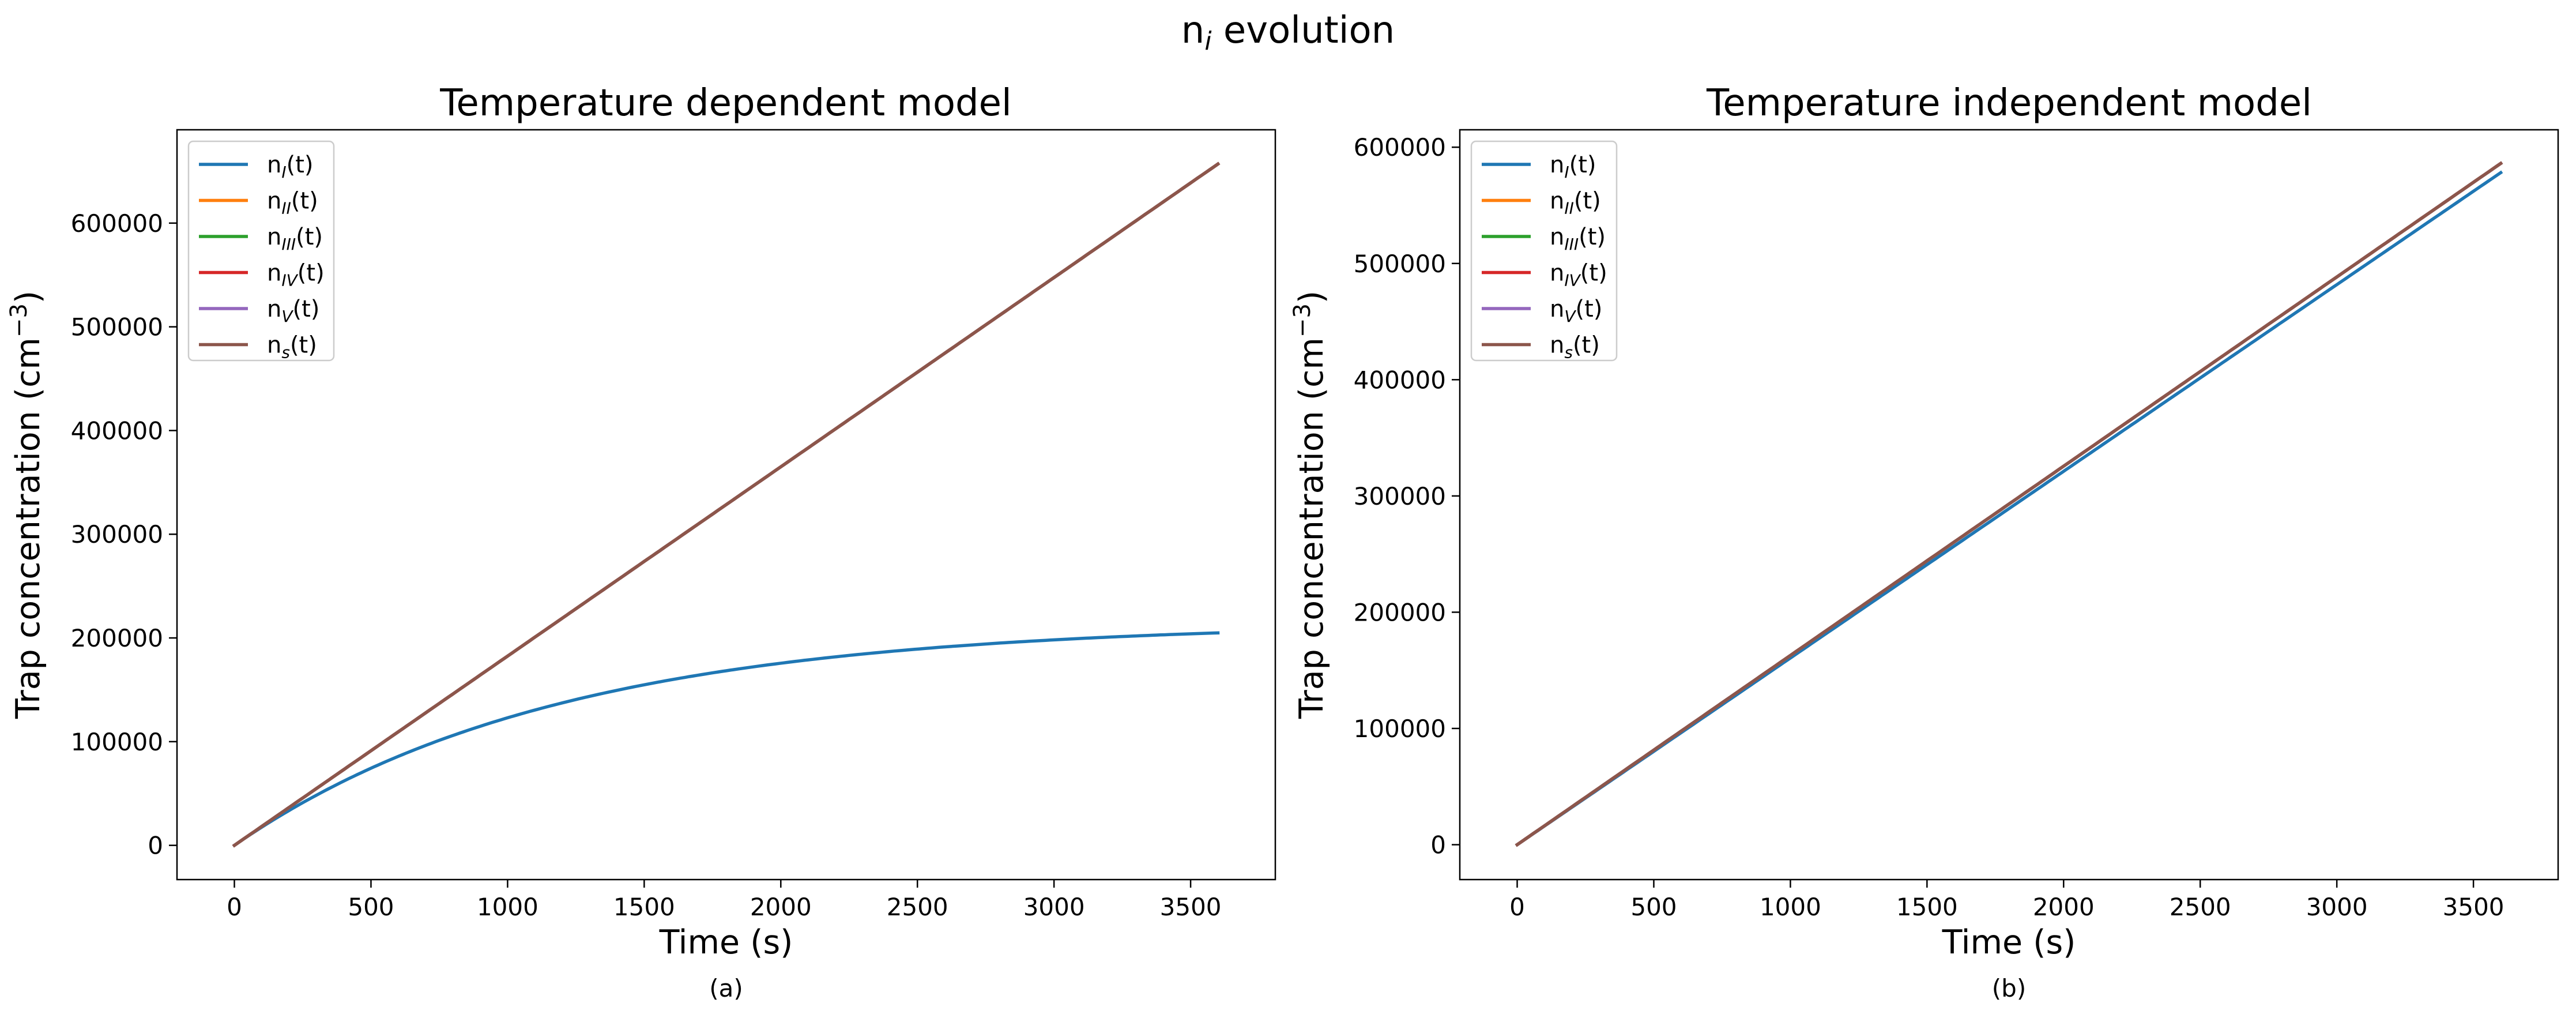 This screenshot has height=1018, width=2576. Describe the element at coordinates (725, 103) in the screenshot. I see `panel-title: Temperature dependent model` at that location.